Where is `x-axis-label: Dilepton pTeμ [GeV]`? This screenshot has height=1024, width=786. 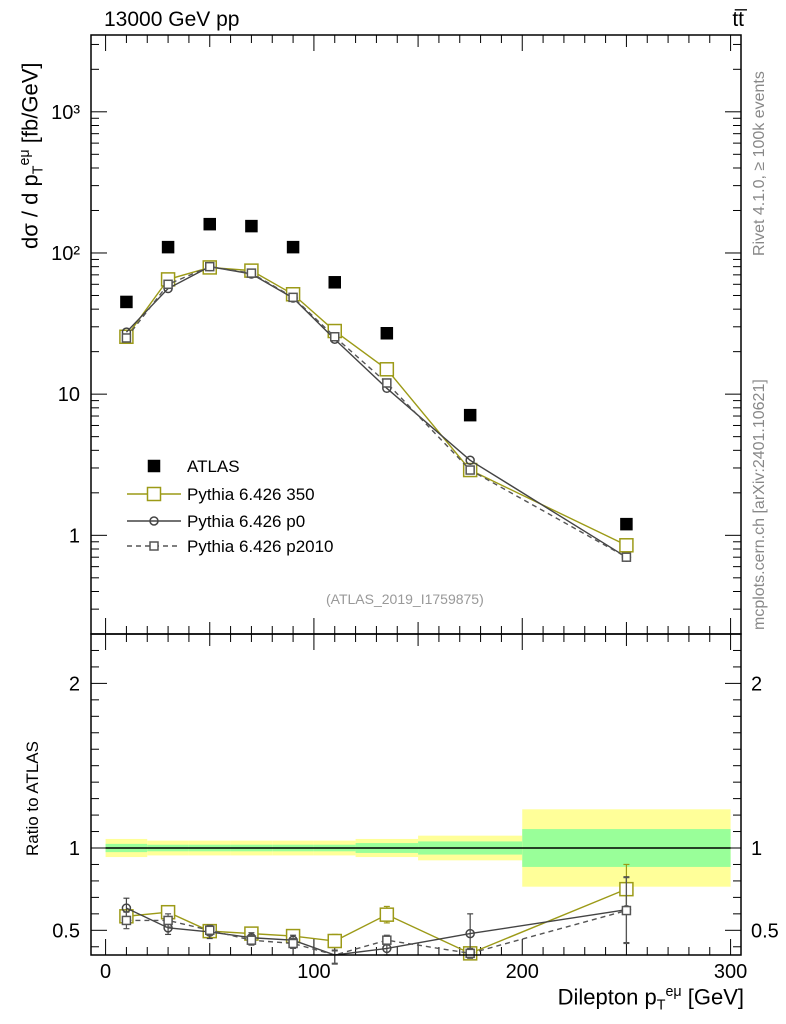
x-axis-label: Dilepton pTeμ [GeV] is located at coordinates (650, 999).